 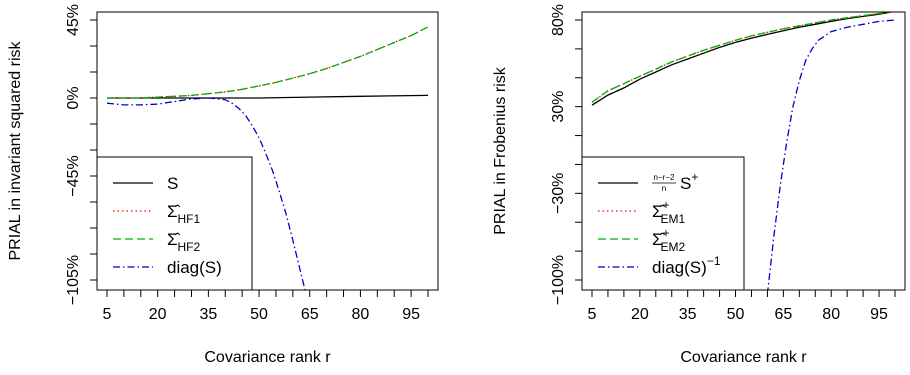 I want to click on legend-label: Σ̂HF2, so click(x=184, y=242).